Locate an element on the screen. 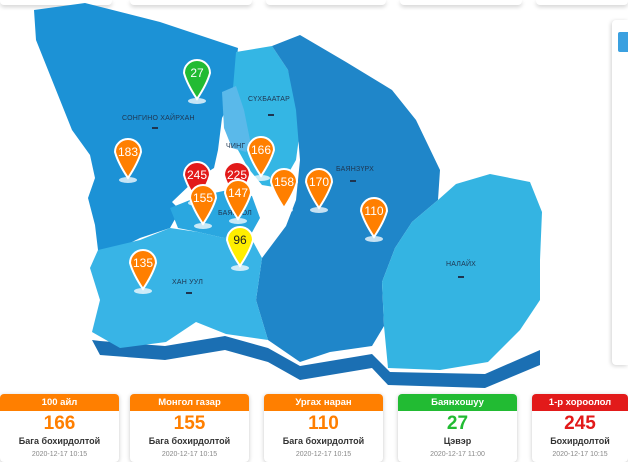 The height and width of the screenshot is (462, 628). marker-value: 245 is located at coordinates (197, 175).